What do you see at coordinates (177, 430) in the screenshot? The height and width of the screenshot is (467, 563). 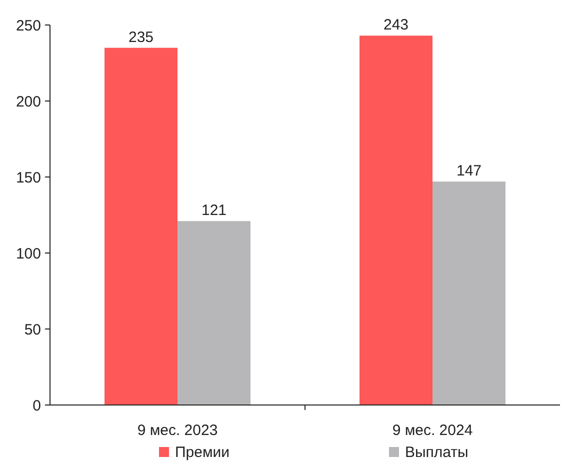 I see `x-tick-label: 9 мес. 2023` at bounding box center [177, 430].